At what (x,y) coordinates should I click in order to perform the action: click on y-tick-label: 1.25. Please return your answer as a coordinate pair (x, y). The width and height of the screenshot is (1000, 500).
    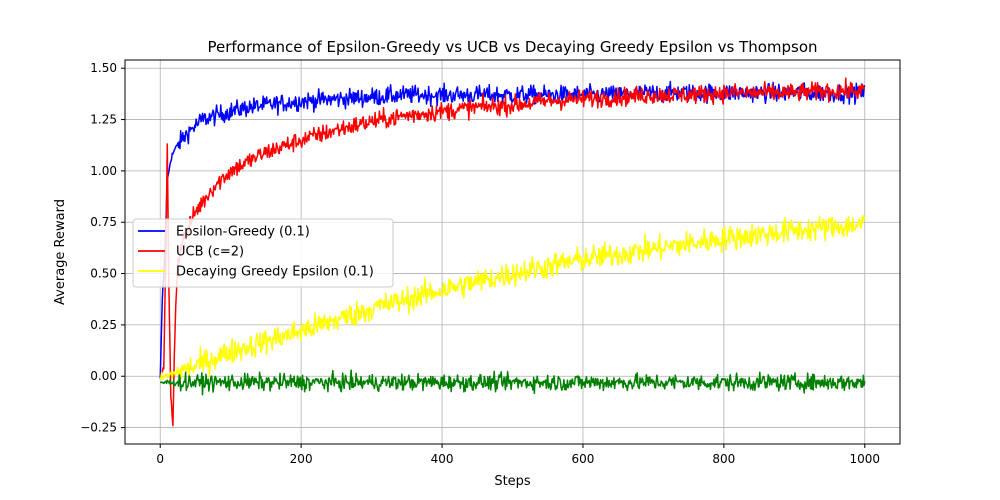
    Looking at the image, I should click on (103, 120).